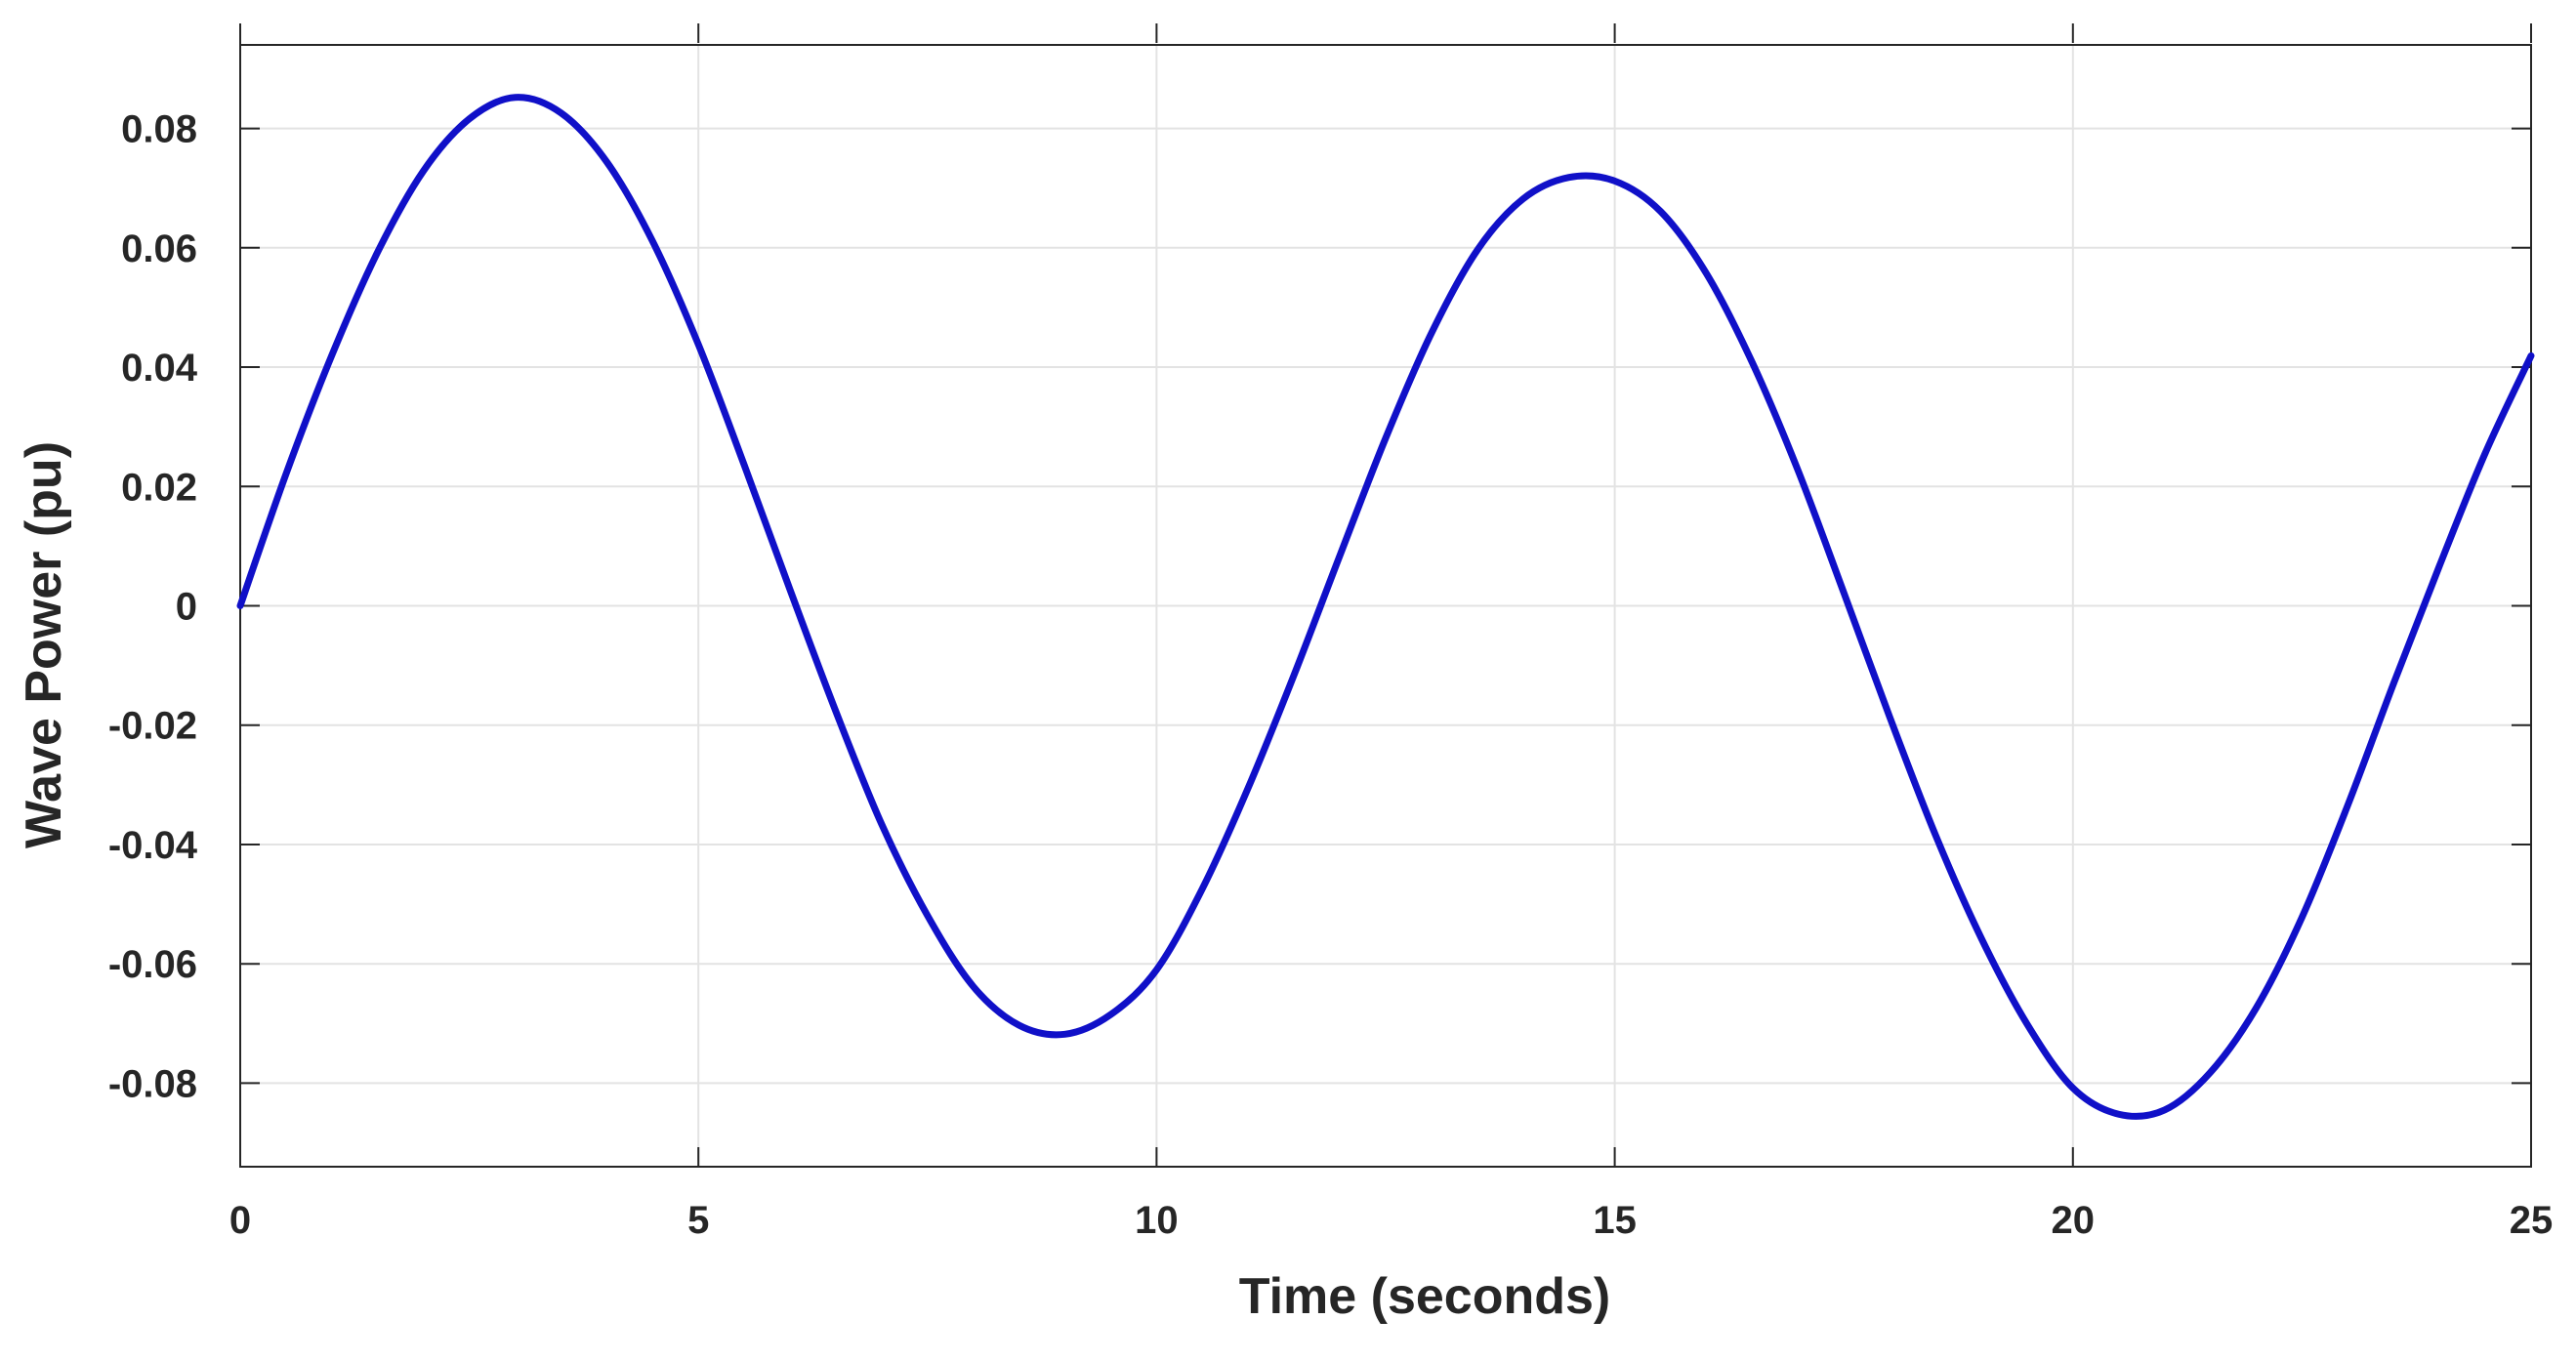  I want to click on x-tick-label: 0, so click(240, 1220).